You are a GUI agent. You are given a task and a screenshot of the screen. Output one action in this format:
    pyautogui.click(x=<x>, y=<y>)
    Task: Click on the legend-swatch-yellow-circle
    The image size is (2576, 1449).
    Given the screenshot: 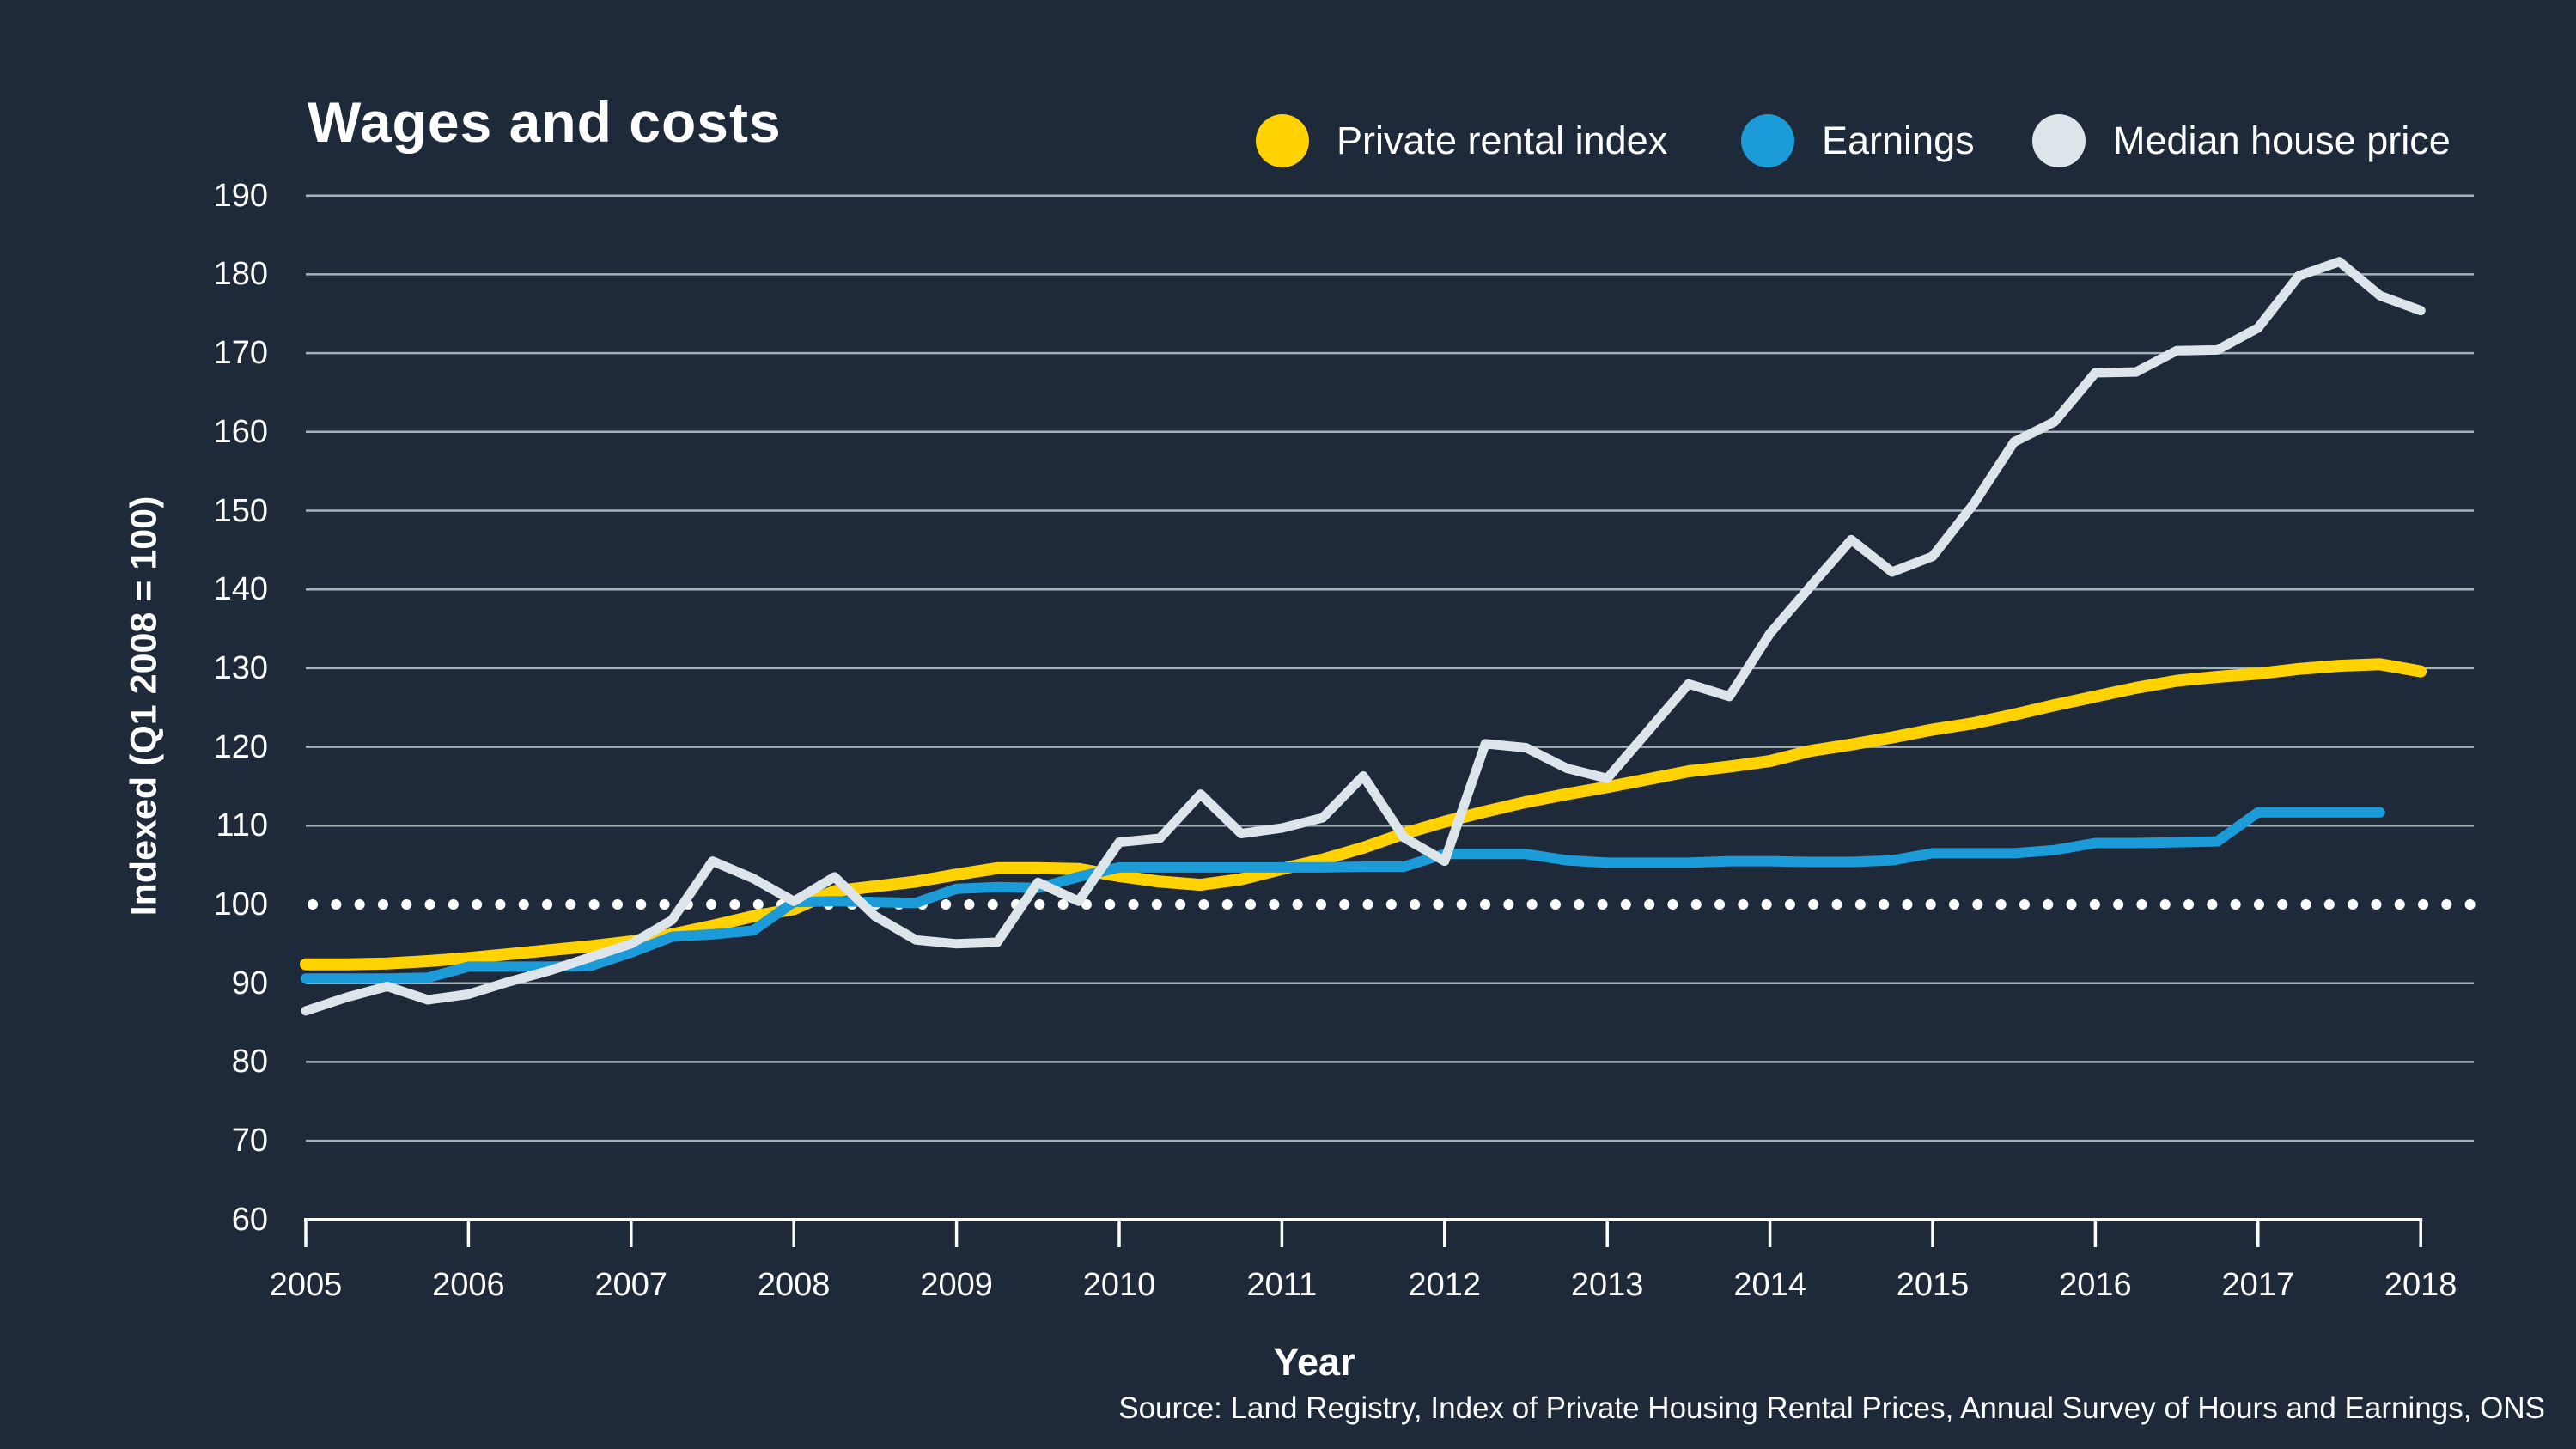 What is the action you would take?
    pyautogui.click(x=1282, y=140)
    